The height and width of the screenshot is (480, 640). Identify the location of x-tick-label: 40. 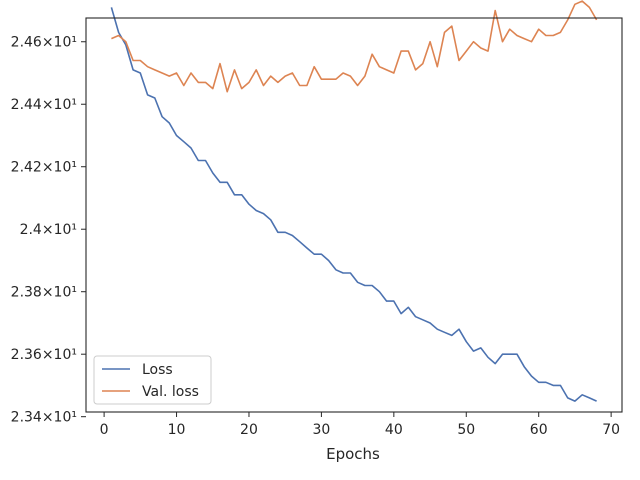
(394, 430).